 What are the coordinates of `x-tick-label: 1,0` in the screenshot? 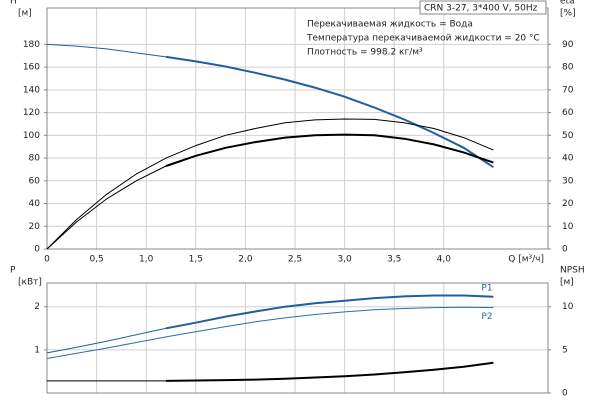 It's located at (146, 260).